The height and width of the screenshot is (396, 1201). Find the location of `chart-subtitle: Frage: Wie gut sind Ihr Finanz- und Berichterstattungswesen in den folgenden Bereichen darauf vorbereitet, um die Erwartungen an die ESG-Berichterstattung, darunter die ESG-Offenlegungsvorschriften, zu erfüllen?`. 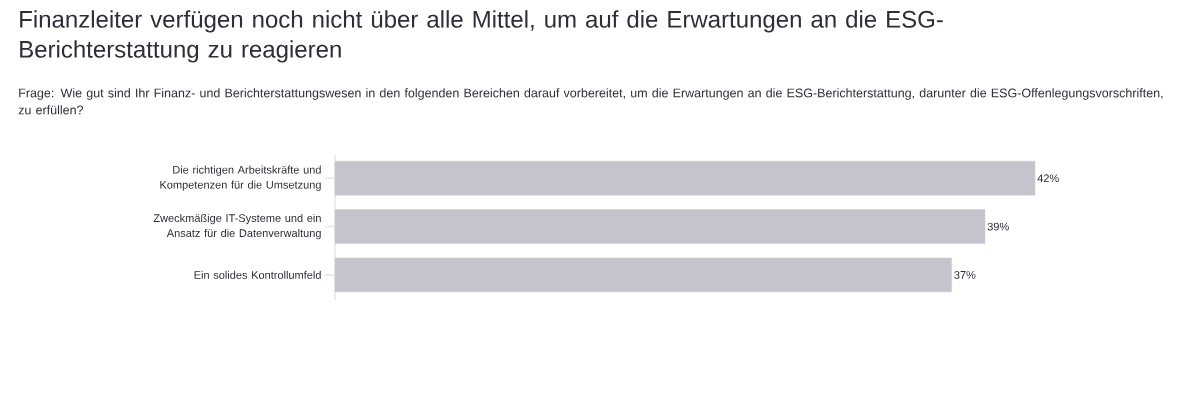

chart-subtitle: Frage: Wie gut sind Ihr Finanz- und Berichterstattungswesen in den folgenden Bereichen darauf vorbereitet, um die Erwartungen an die ESG-Berichterstattung, darunter die ESG-Offenlegungsvorschriften, zu erfüllen? is located at coordinates (590, 101).